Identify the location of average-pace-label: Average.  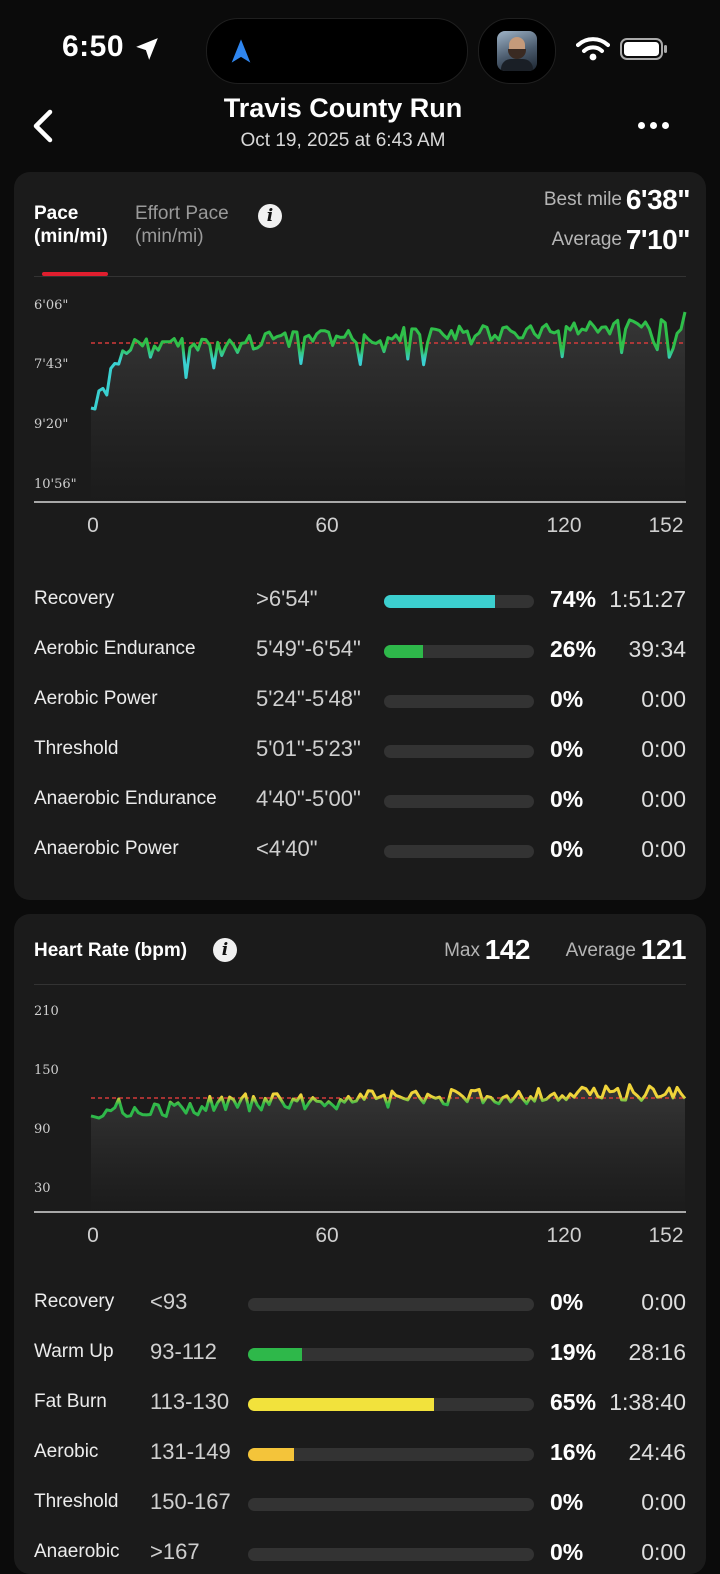
(586, 239).